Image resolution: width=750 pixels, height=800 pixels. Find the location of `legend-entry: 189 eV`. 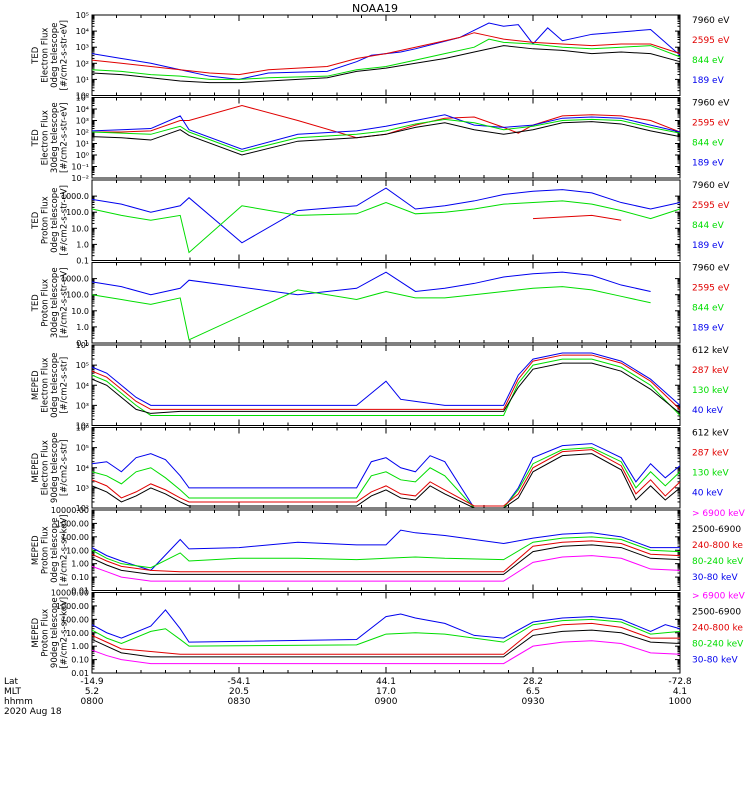

legend-entry: 189 eV is located at coordinates (708, 164).